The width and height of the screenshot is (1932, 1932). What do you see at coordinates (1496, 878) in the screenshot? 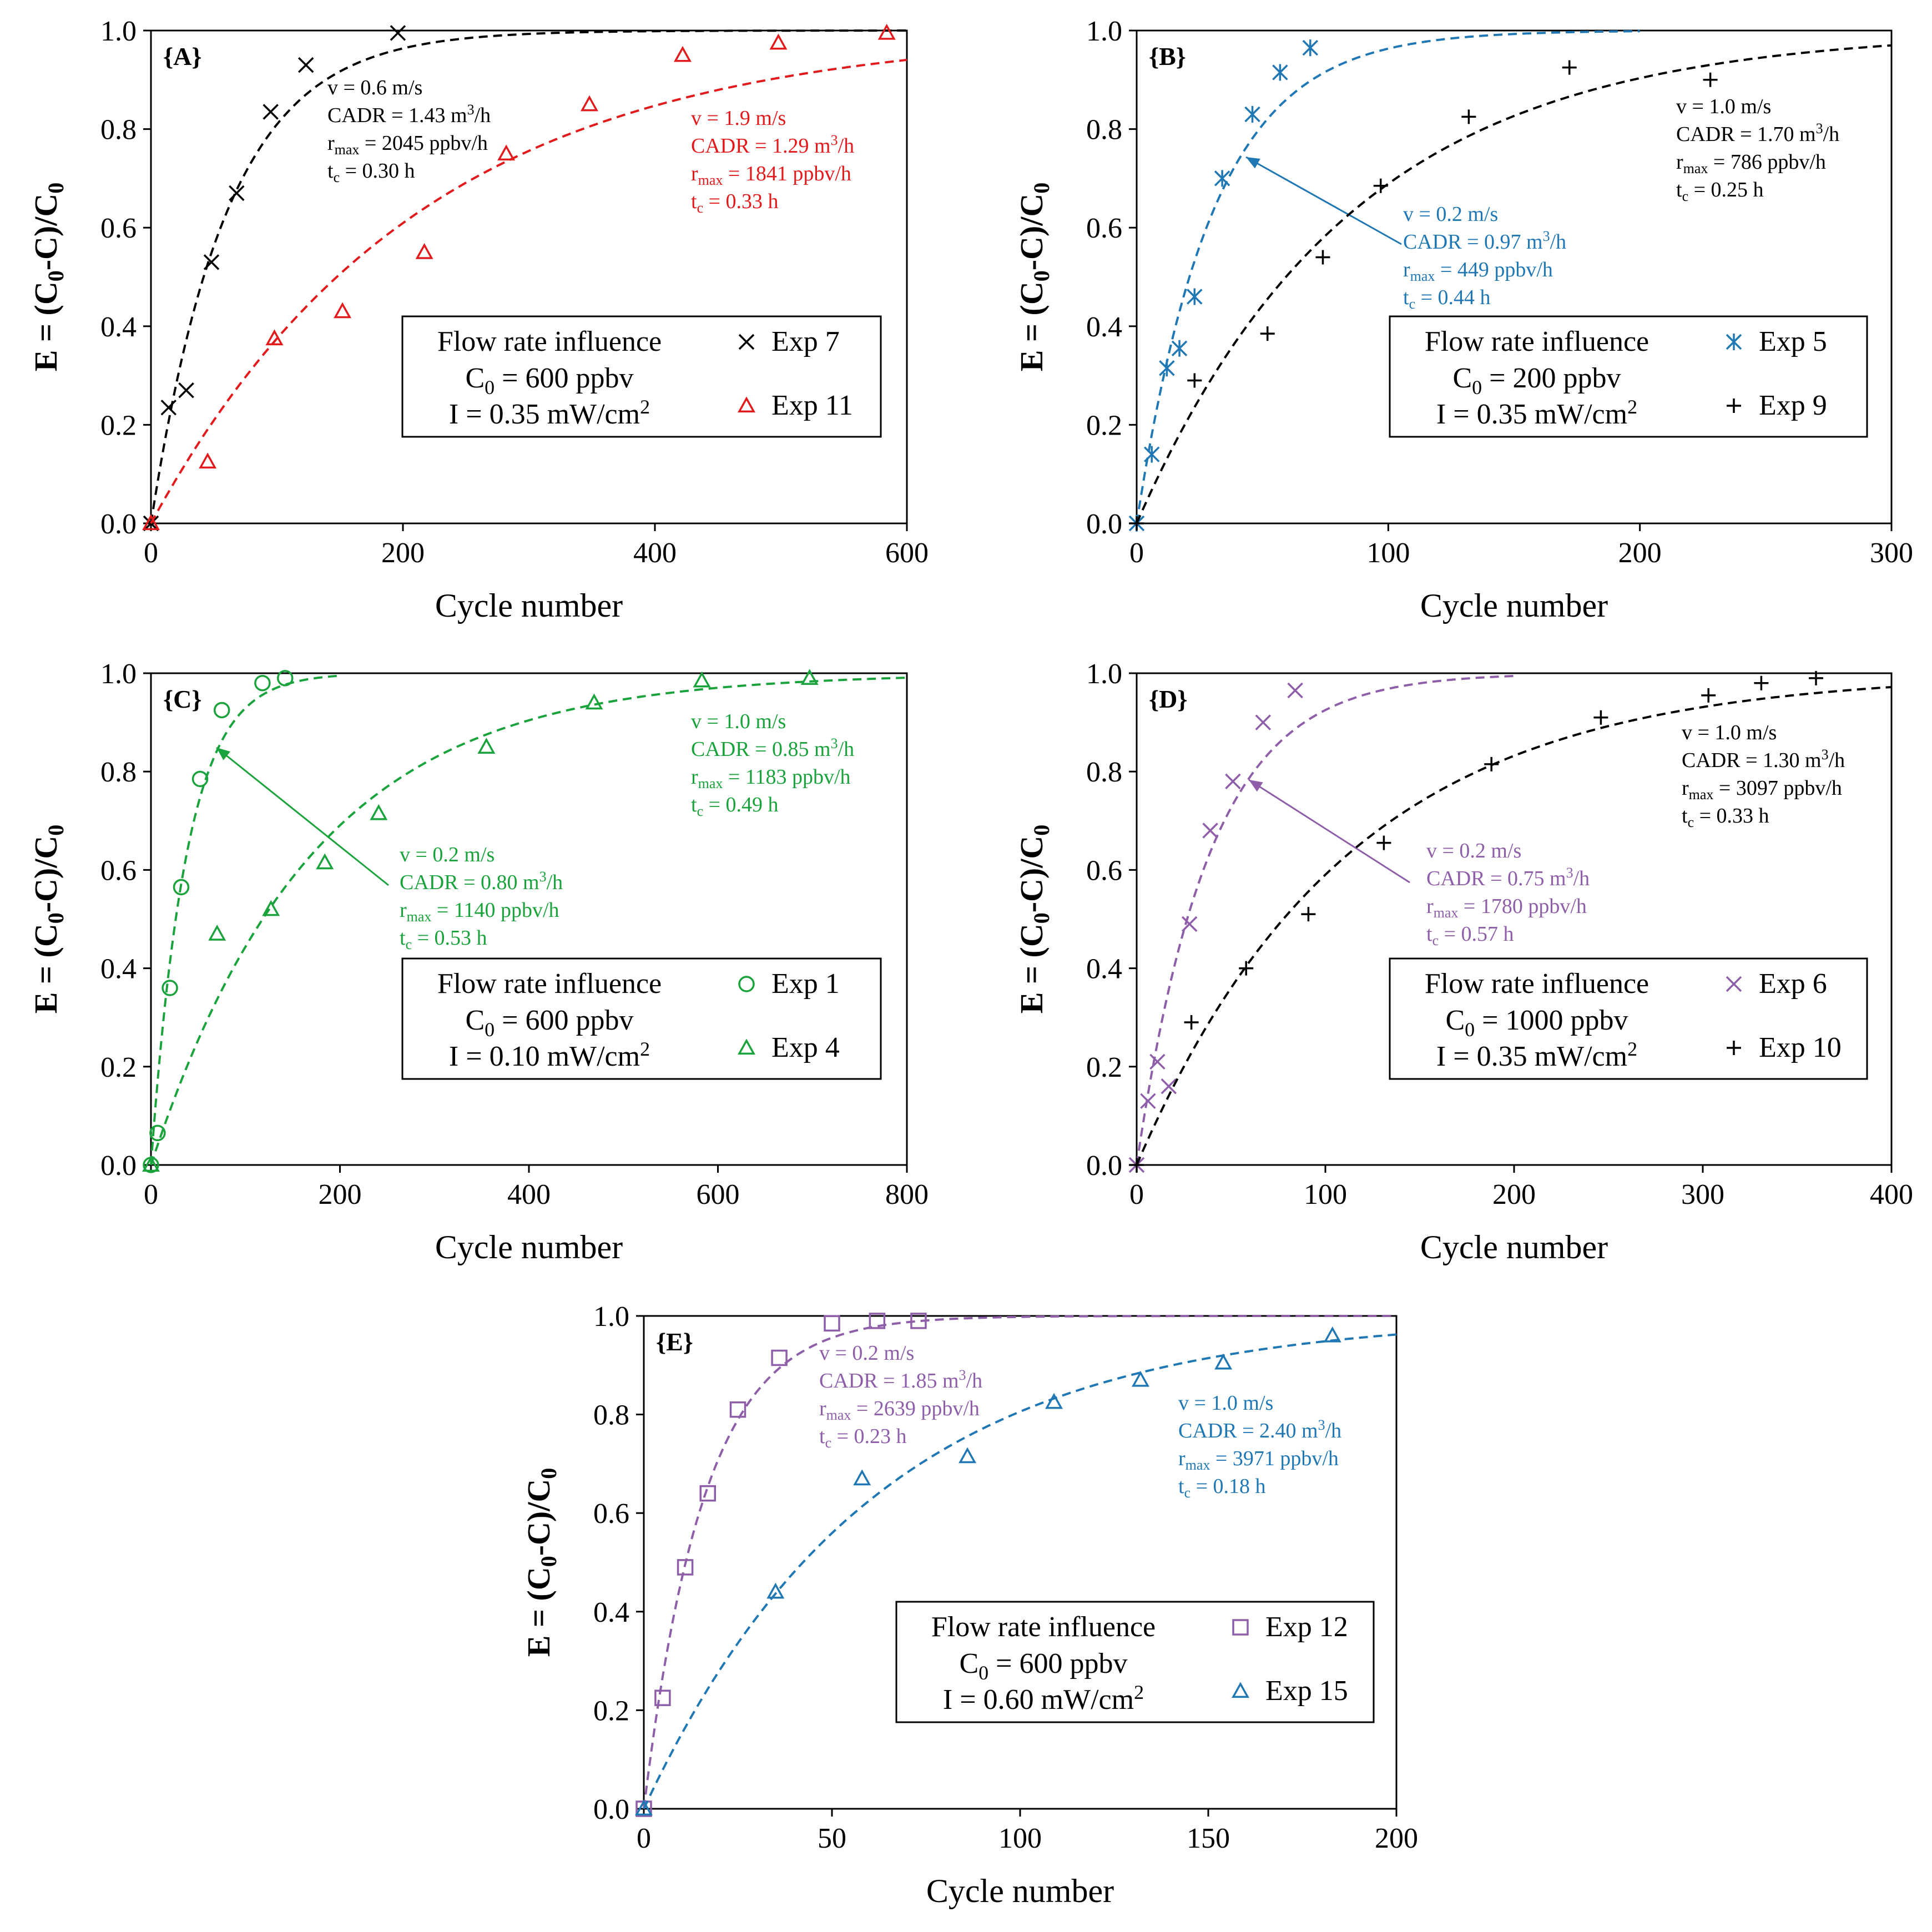
I see `annotation-text: CADR = 0.75 m` at bounding box center [1496, 878].